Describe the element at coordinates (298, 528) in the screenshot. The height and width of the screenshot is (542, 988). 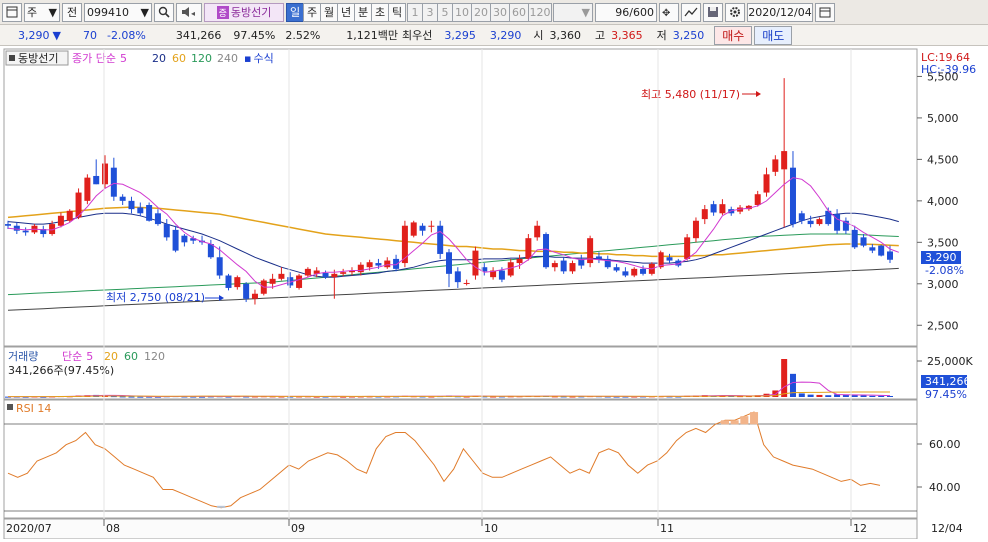
I see `x-axis-label: 09` at that location.